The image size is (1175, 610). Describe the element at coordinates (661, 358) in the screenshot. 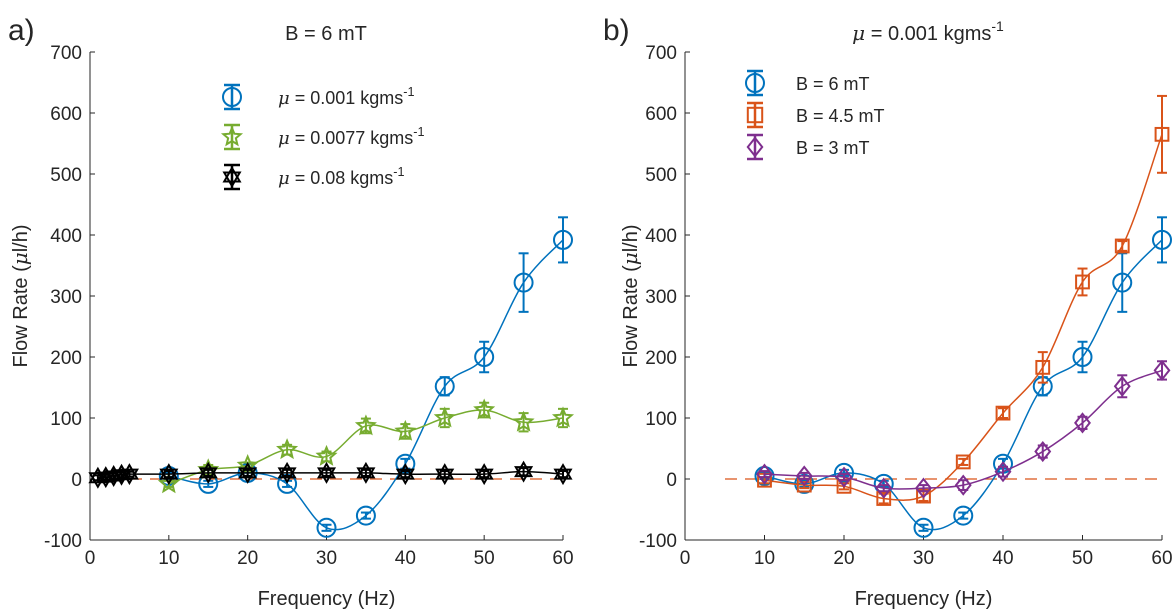

I see `y-tick-label: 200` at that location.